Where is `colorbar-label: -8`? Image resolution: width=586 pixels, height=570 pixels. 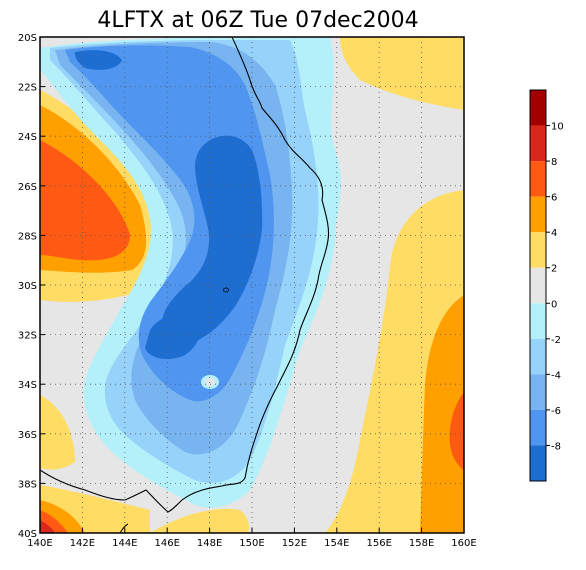 colorbar-label: -8 is located at coordinates (556, 446).